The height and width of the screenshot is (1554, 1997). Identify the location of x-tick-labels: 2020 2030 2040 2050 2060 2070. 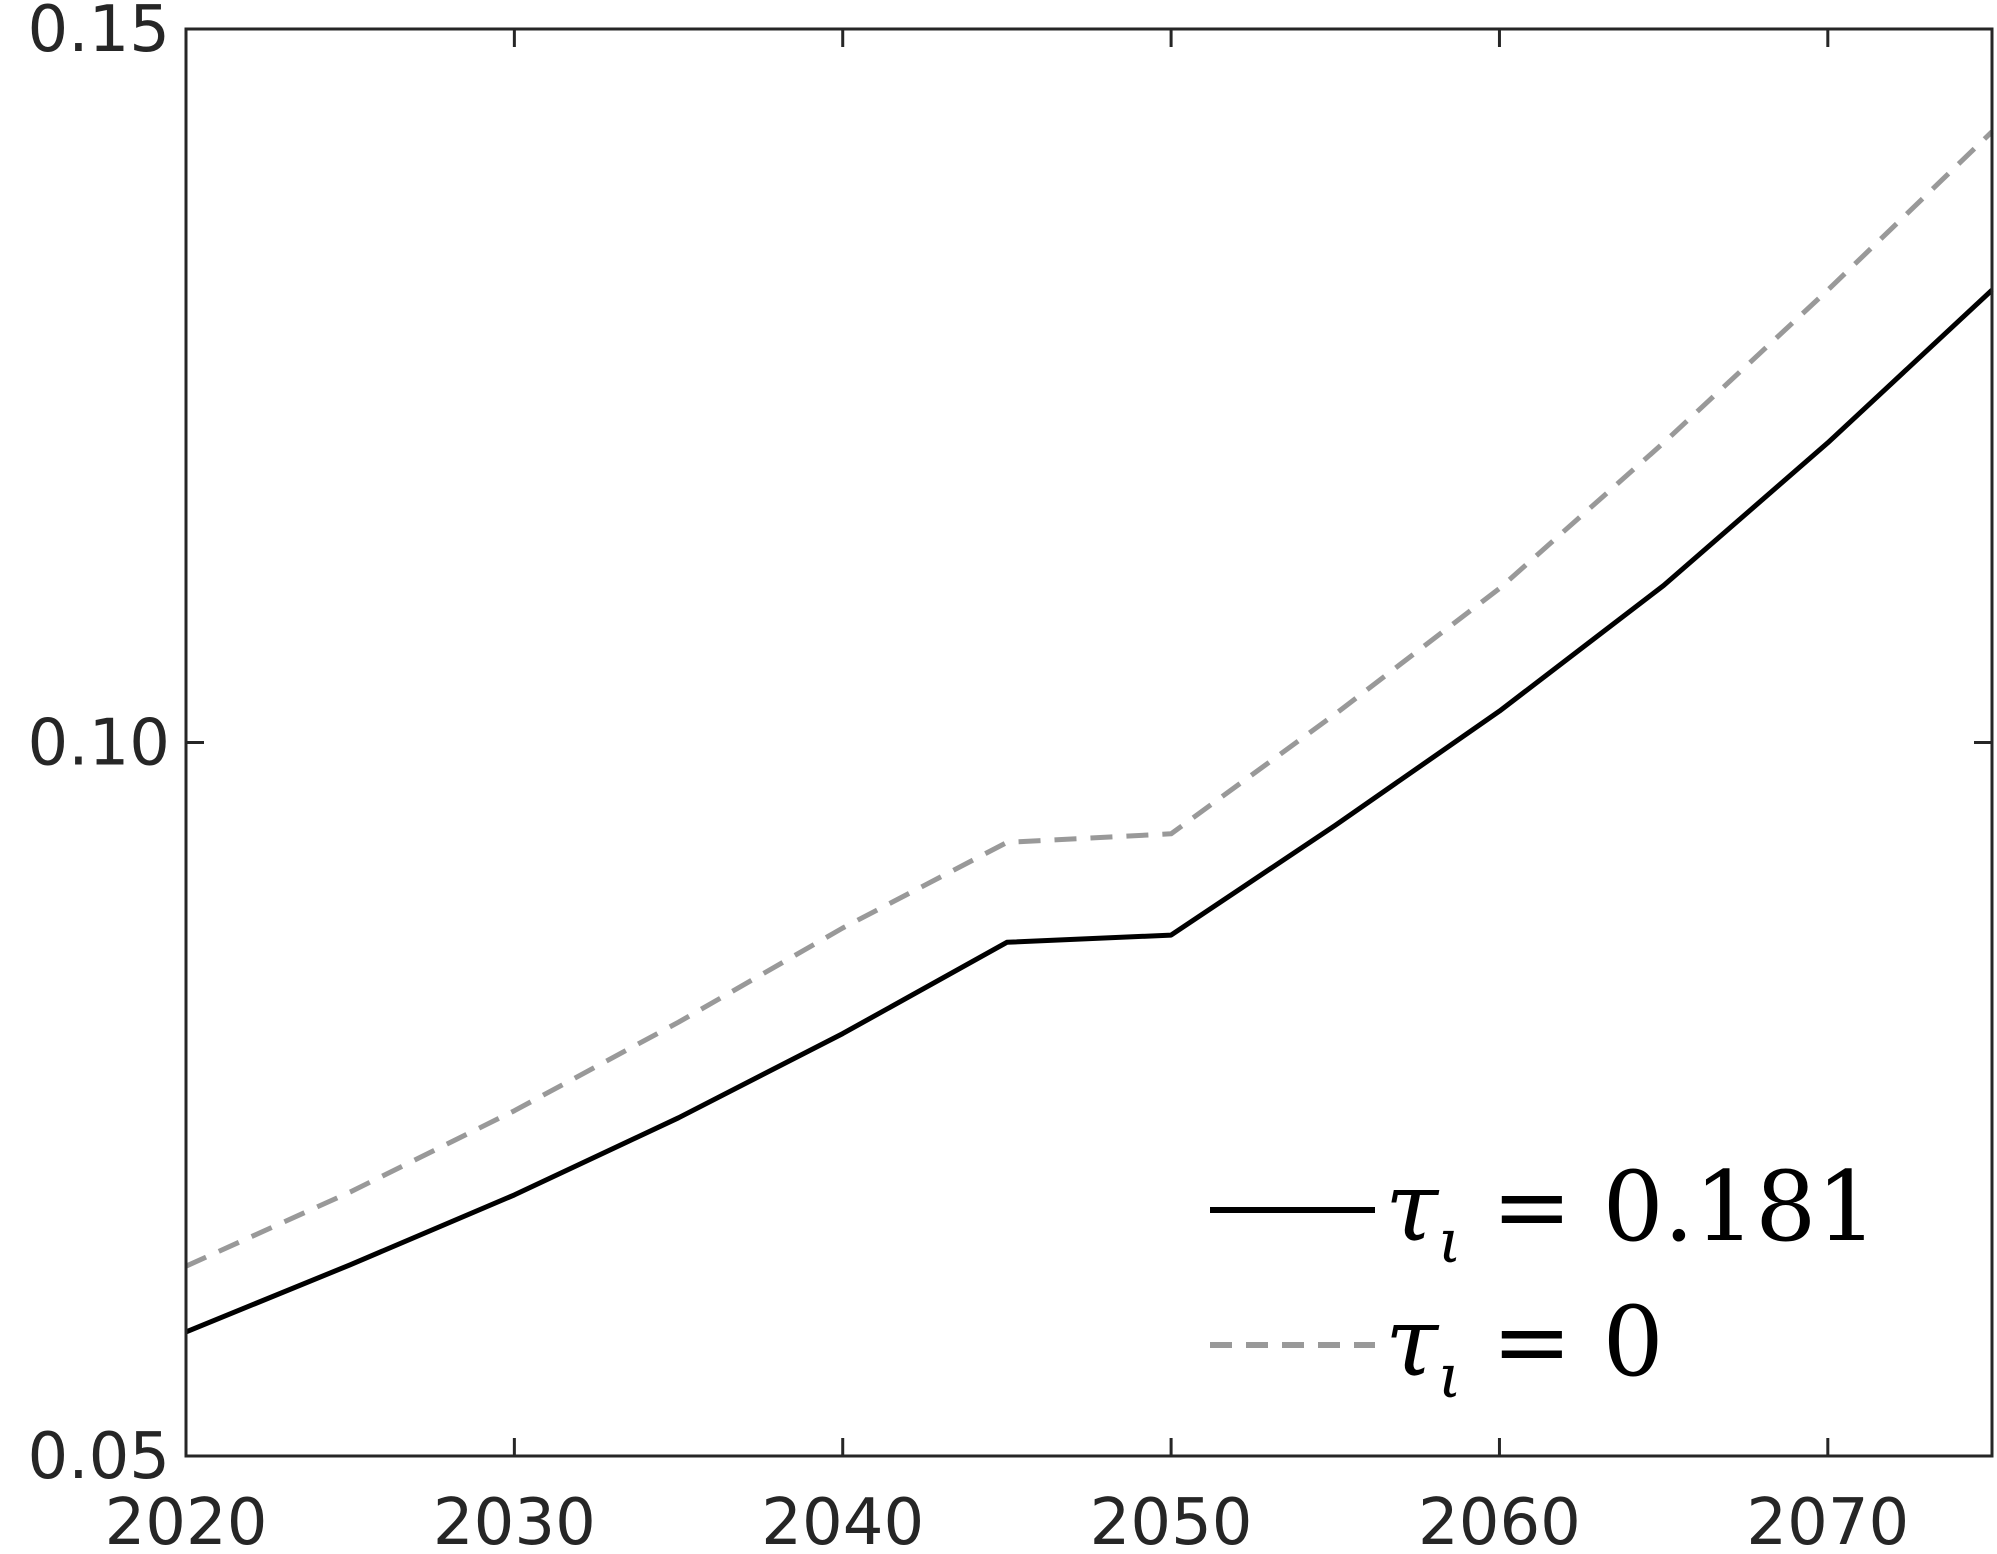
(1007, 1520).